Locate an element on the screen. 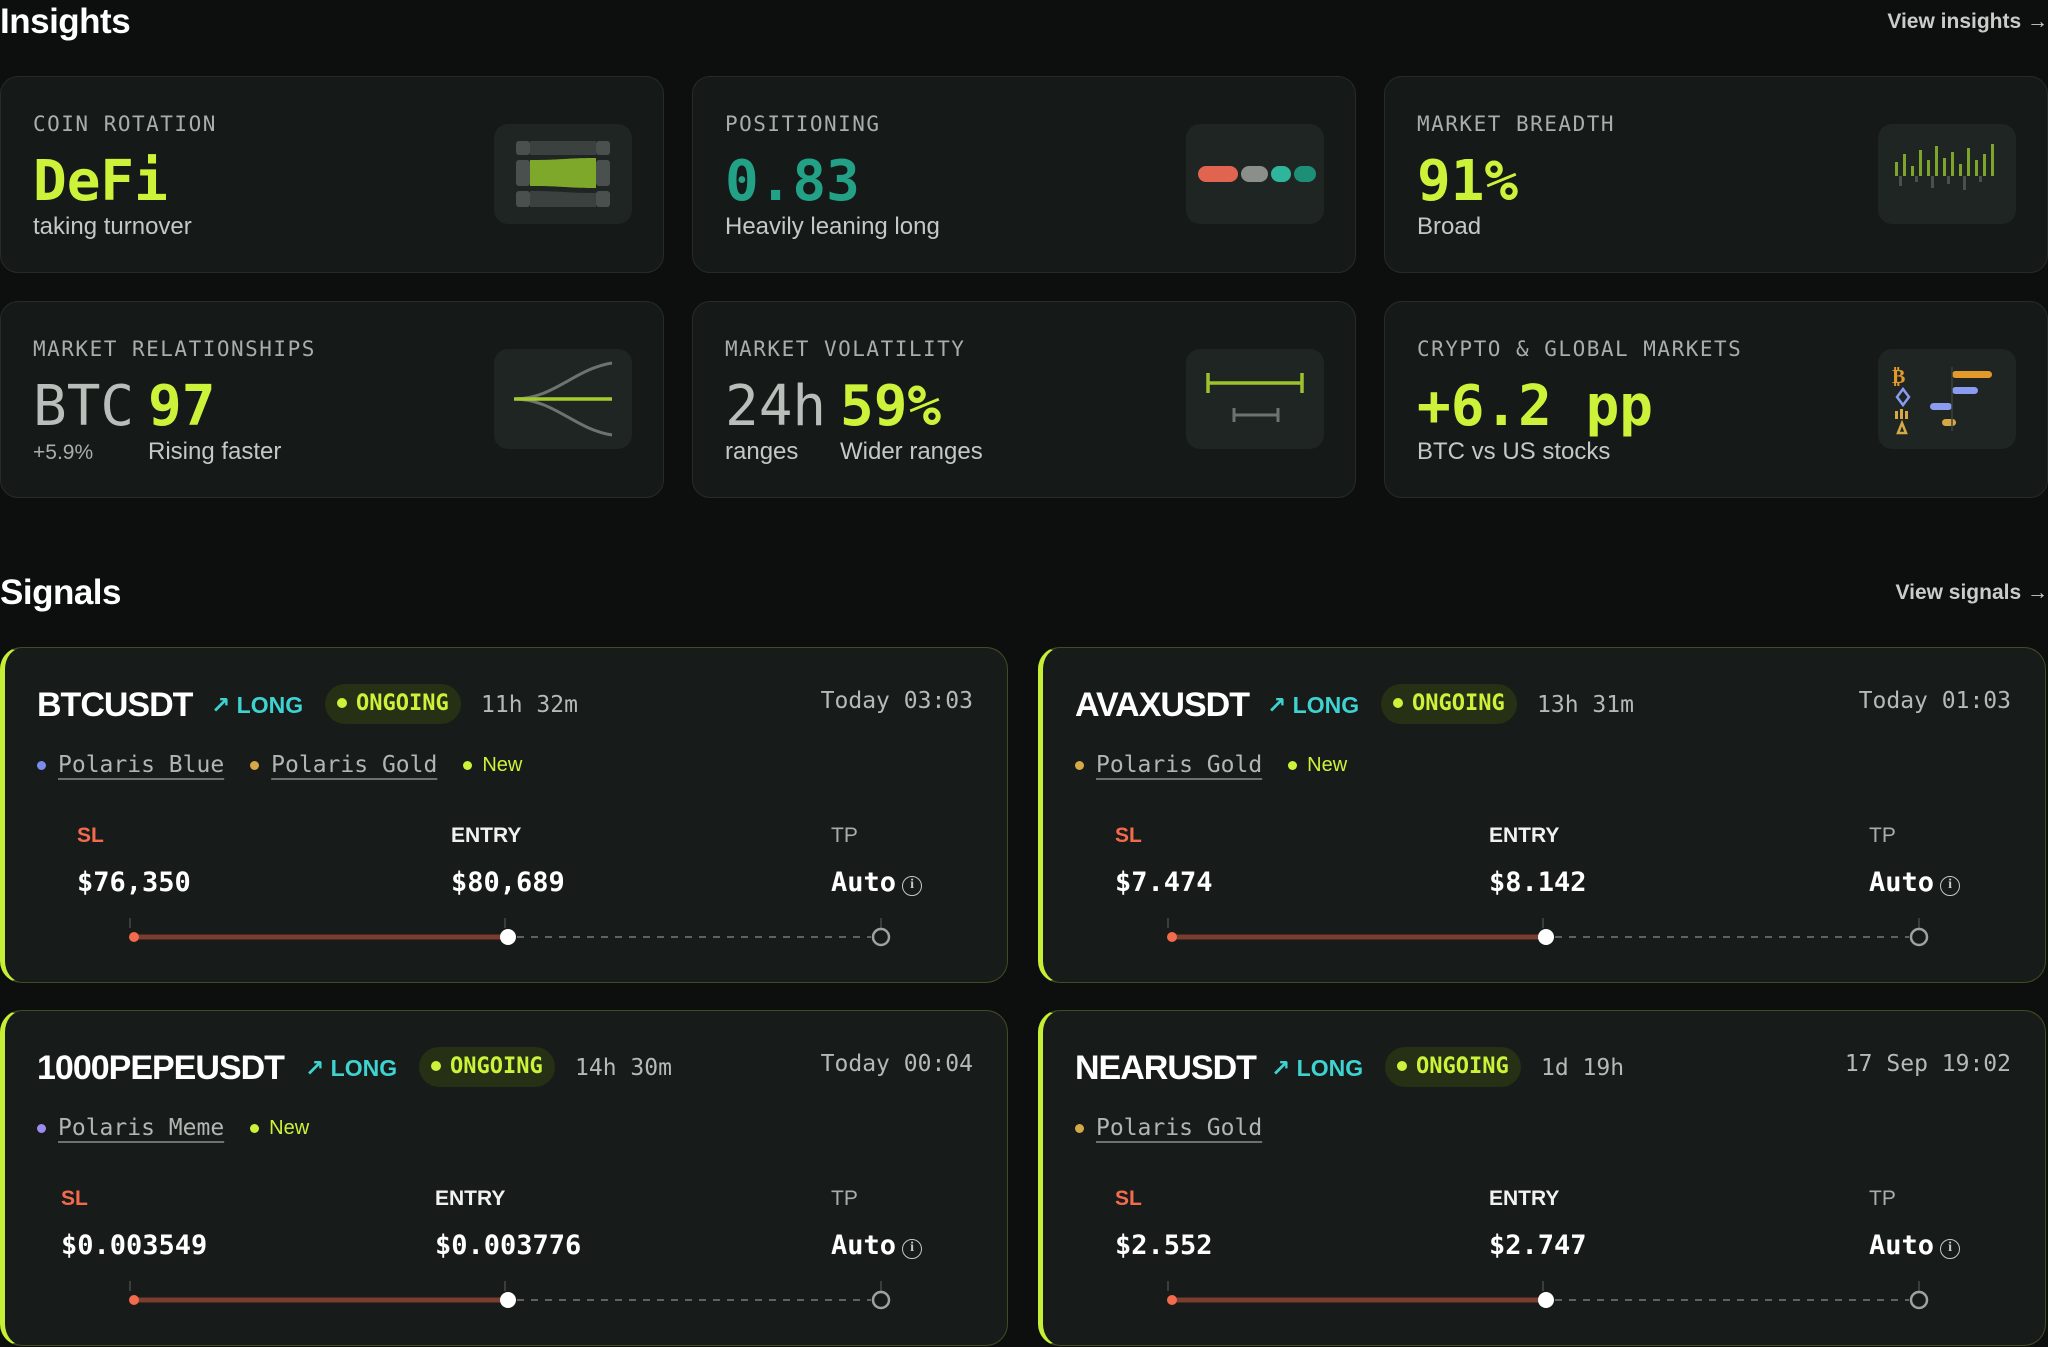  range-bars-icon is located at coordinates (1255, 399).